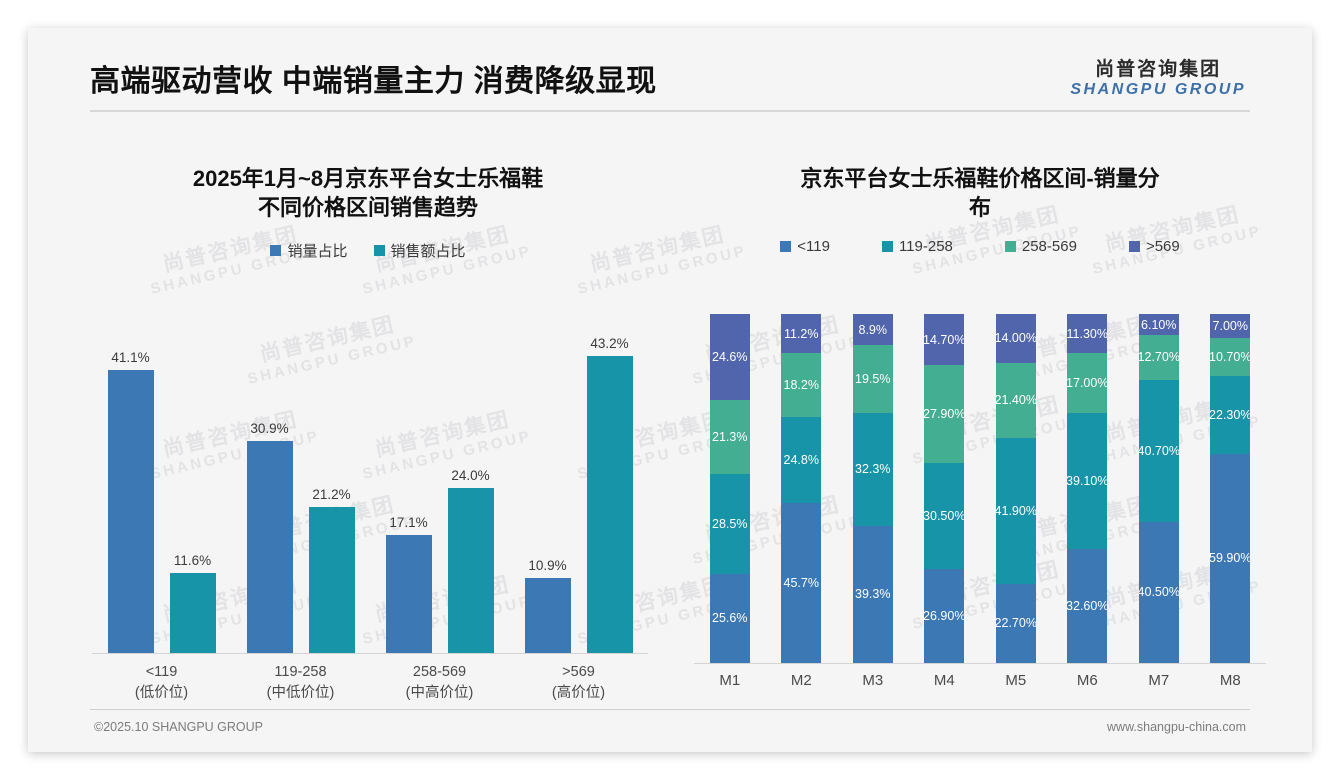 Image resolution: width=1340 pixels, height=780 pixels. I want to click on legend-right-item-3: >569, so click(1154, 246).